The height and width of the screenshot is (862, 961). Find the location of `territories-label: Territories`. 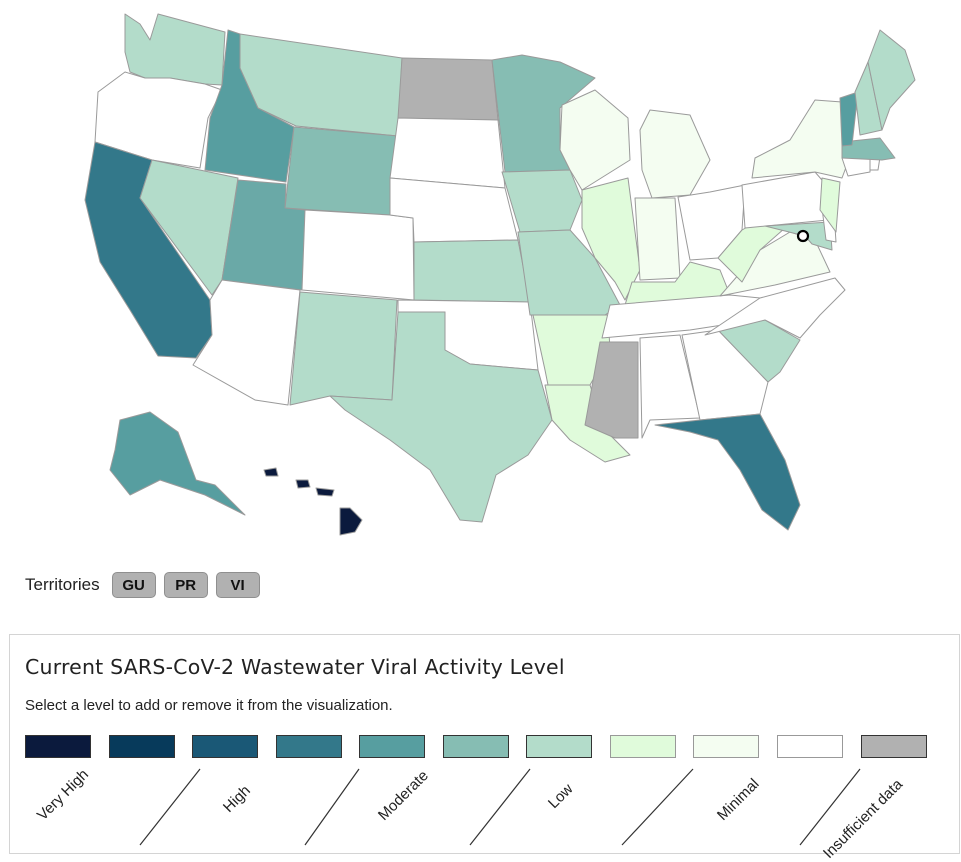

territories-label: Territories is located at coordinates (62, 584).